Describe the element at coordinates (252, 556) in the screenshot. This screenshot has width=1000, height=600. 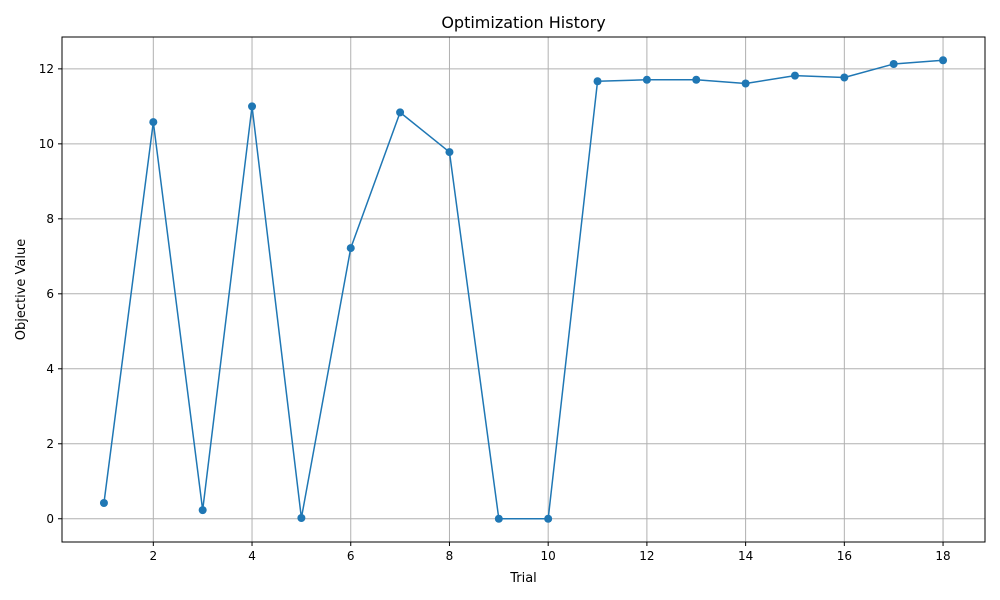
I see `x-tick-label: 4` at that location.